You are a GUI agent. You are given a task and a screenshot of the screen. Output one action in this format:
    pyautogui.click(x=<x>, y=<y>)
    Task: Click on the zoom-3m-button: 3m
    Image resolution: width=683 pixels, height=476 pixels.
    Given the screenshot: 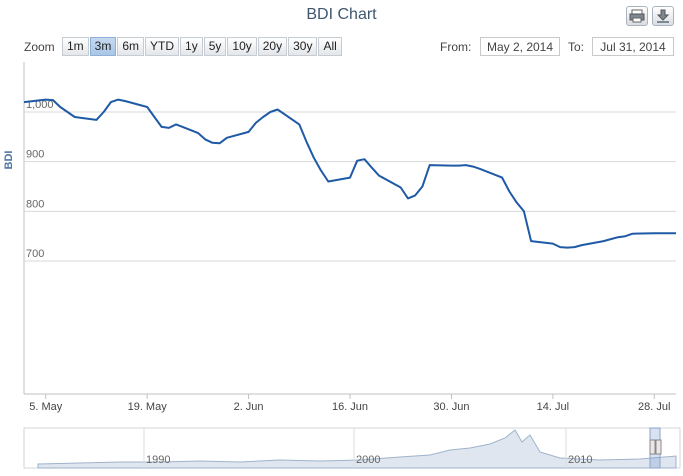 What is the action you would take?
    pyautogui.click(x=103, y=46)
    